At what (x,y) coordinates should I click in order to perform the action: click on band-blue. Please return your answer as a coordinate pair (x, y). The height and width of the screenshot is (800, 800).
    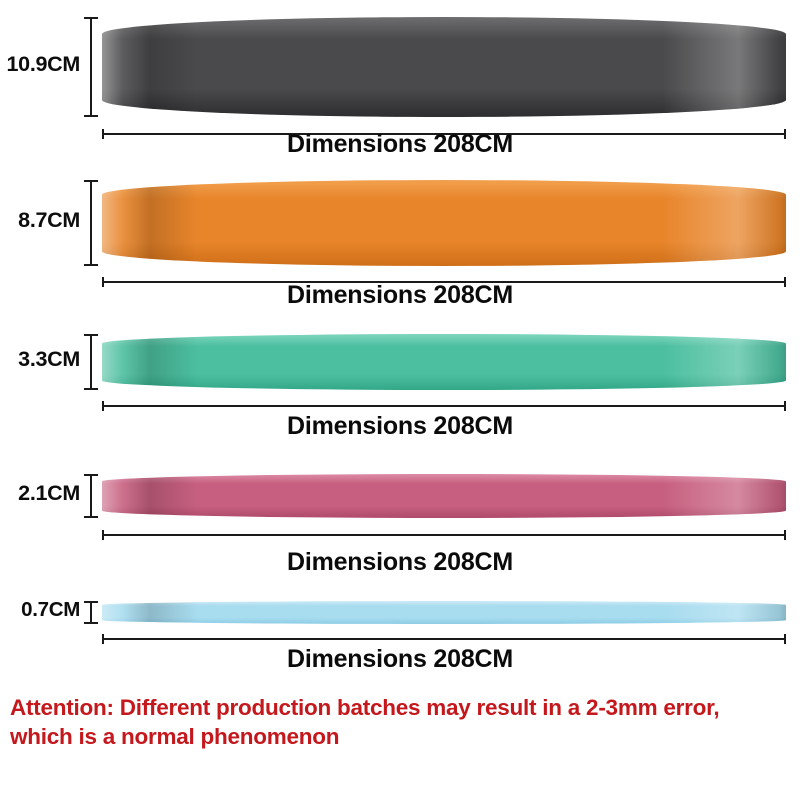
    Looking at the image, I should click on (444, 612).